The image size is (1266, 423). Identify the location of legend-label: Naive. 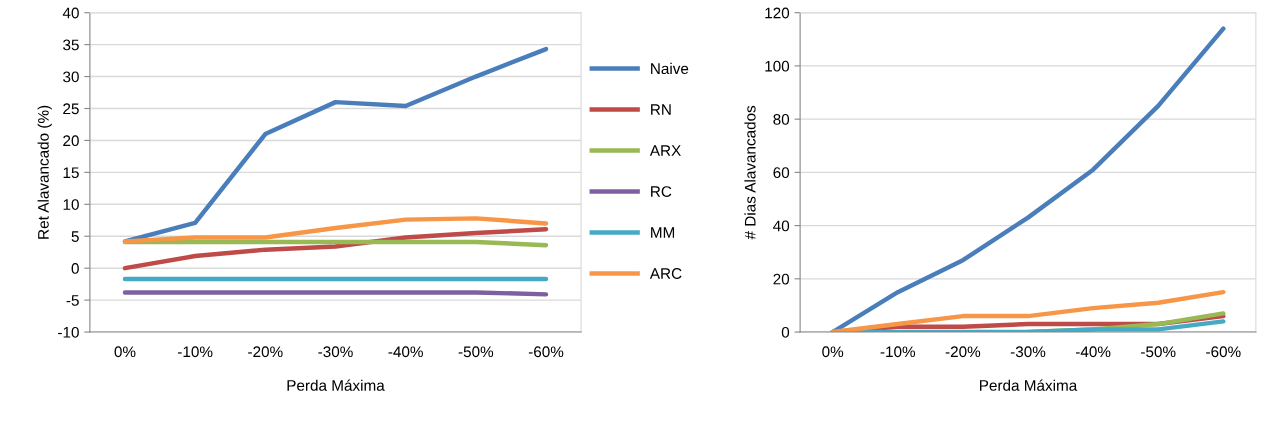
(670, 68).